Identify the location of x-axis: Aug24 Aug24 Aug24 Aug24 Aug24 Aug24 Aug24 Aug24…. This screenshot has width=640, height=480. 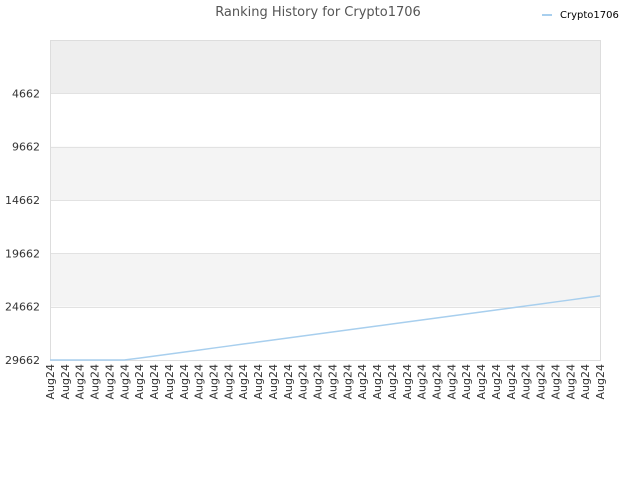
(325, 381).